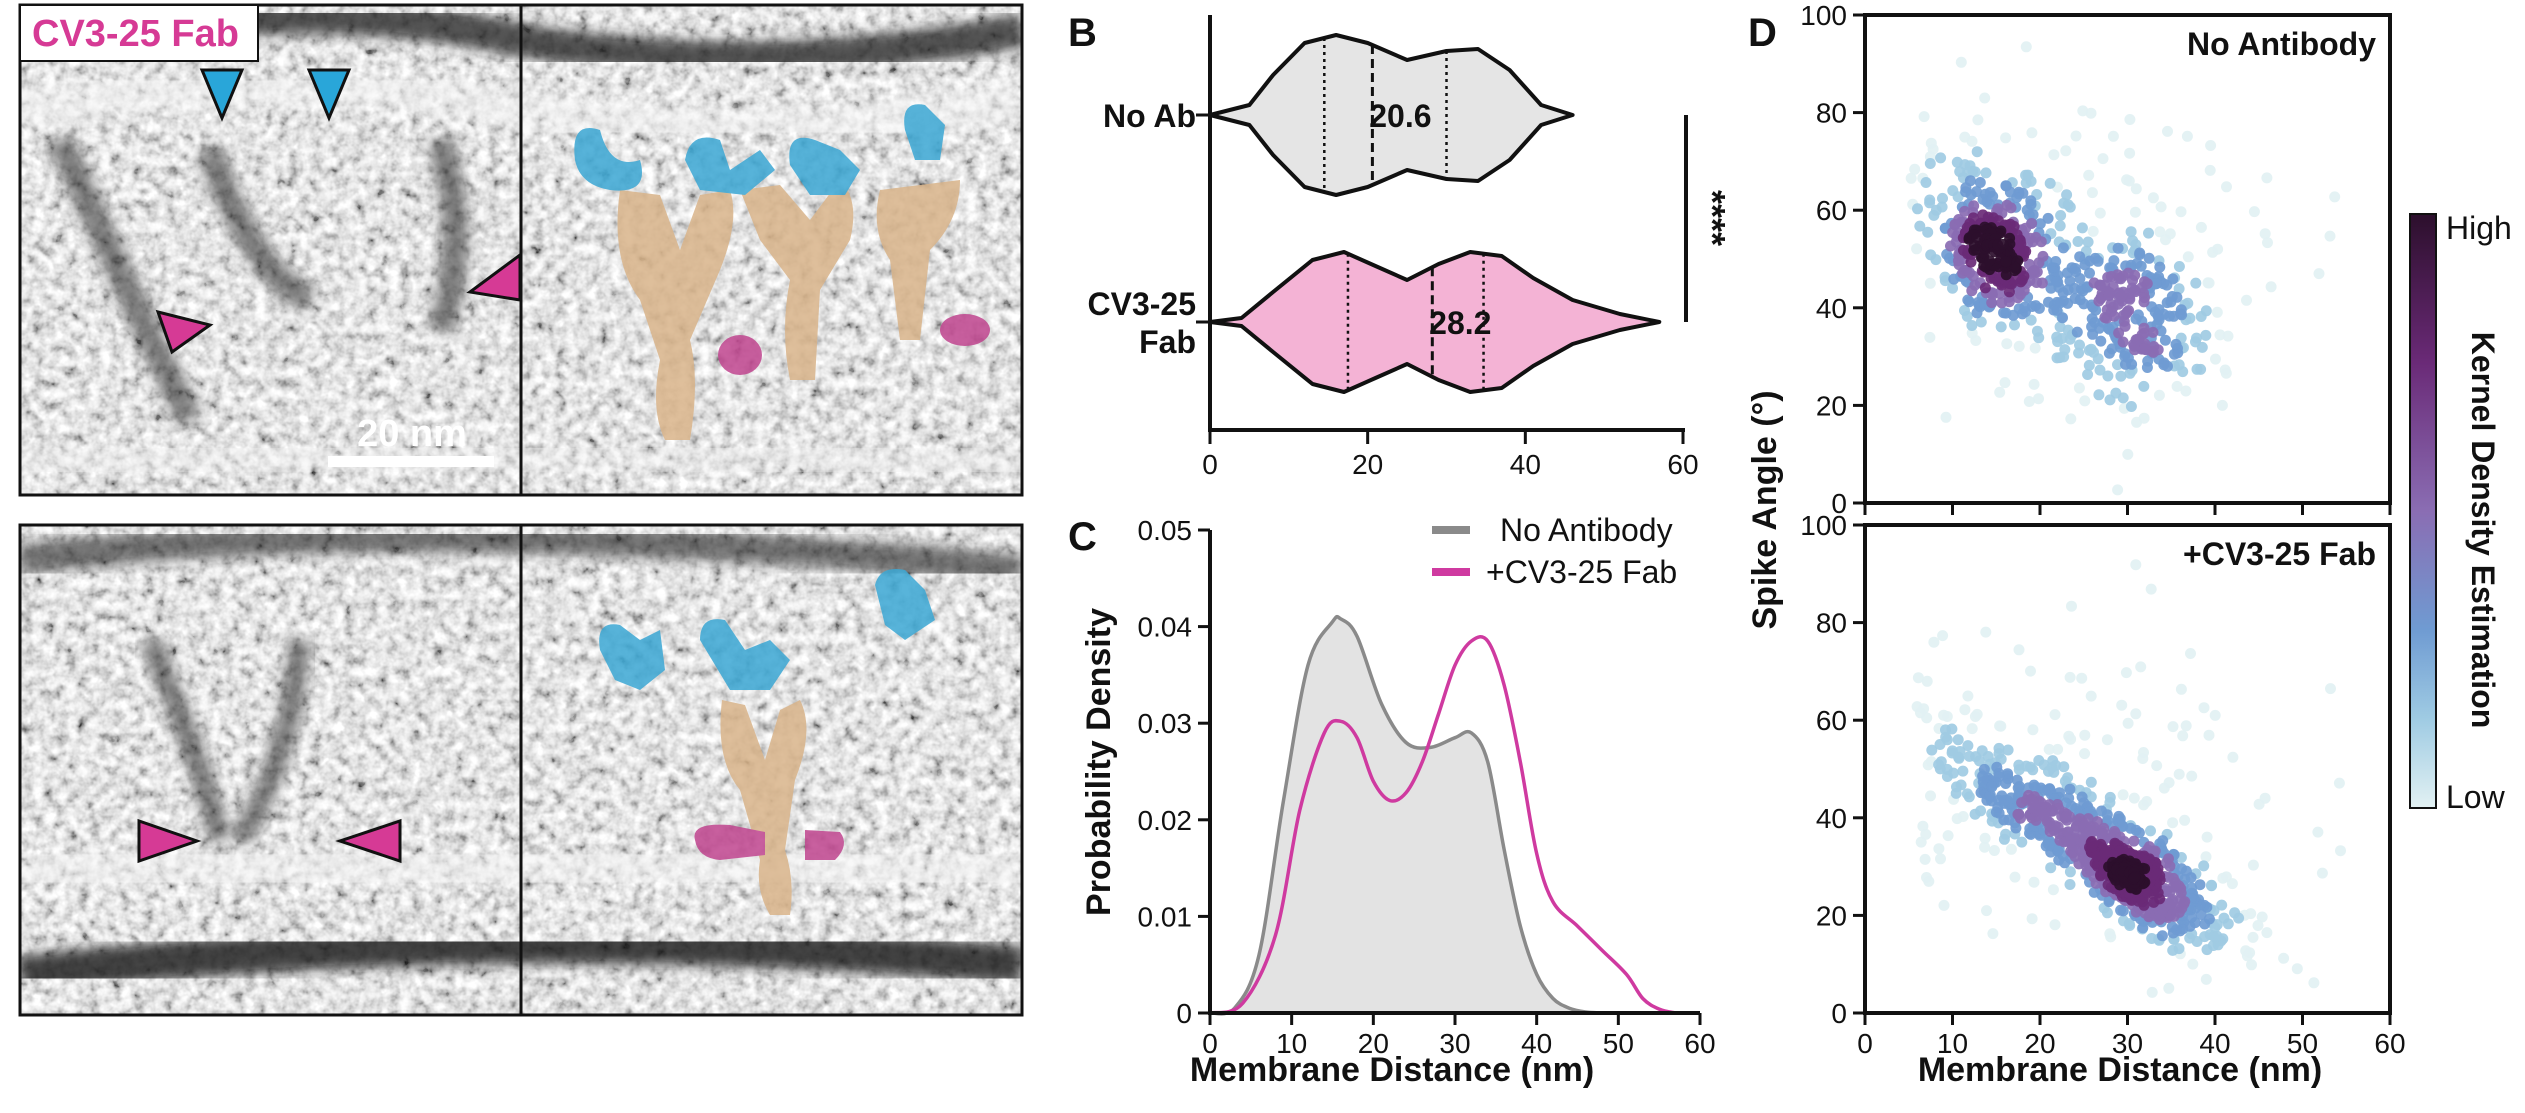 This screenshot has height=1113, width=2525. What do you see at coordinates (1712, 218) in the screenshot?
I see `significance-stars: ****` at bounding box center [1712, 218].